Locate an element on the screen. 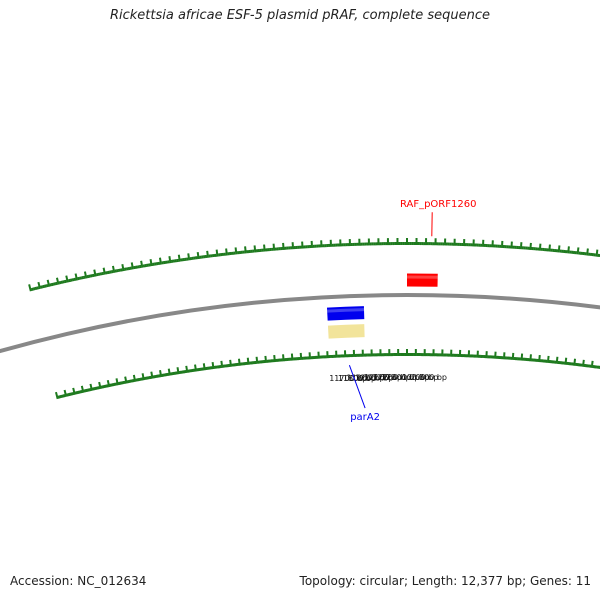  position-label: 12300 bp is located at coordinates (400, 377).